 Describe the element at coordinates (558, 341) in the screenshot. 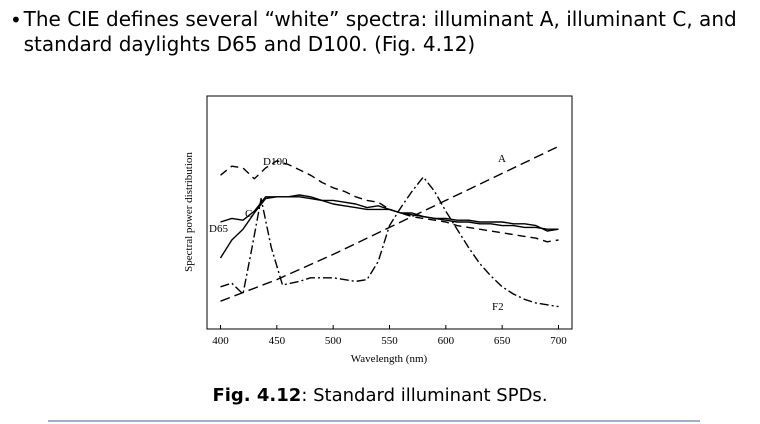

I see `x-tick-label: 700` at that location.